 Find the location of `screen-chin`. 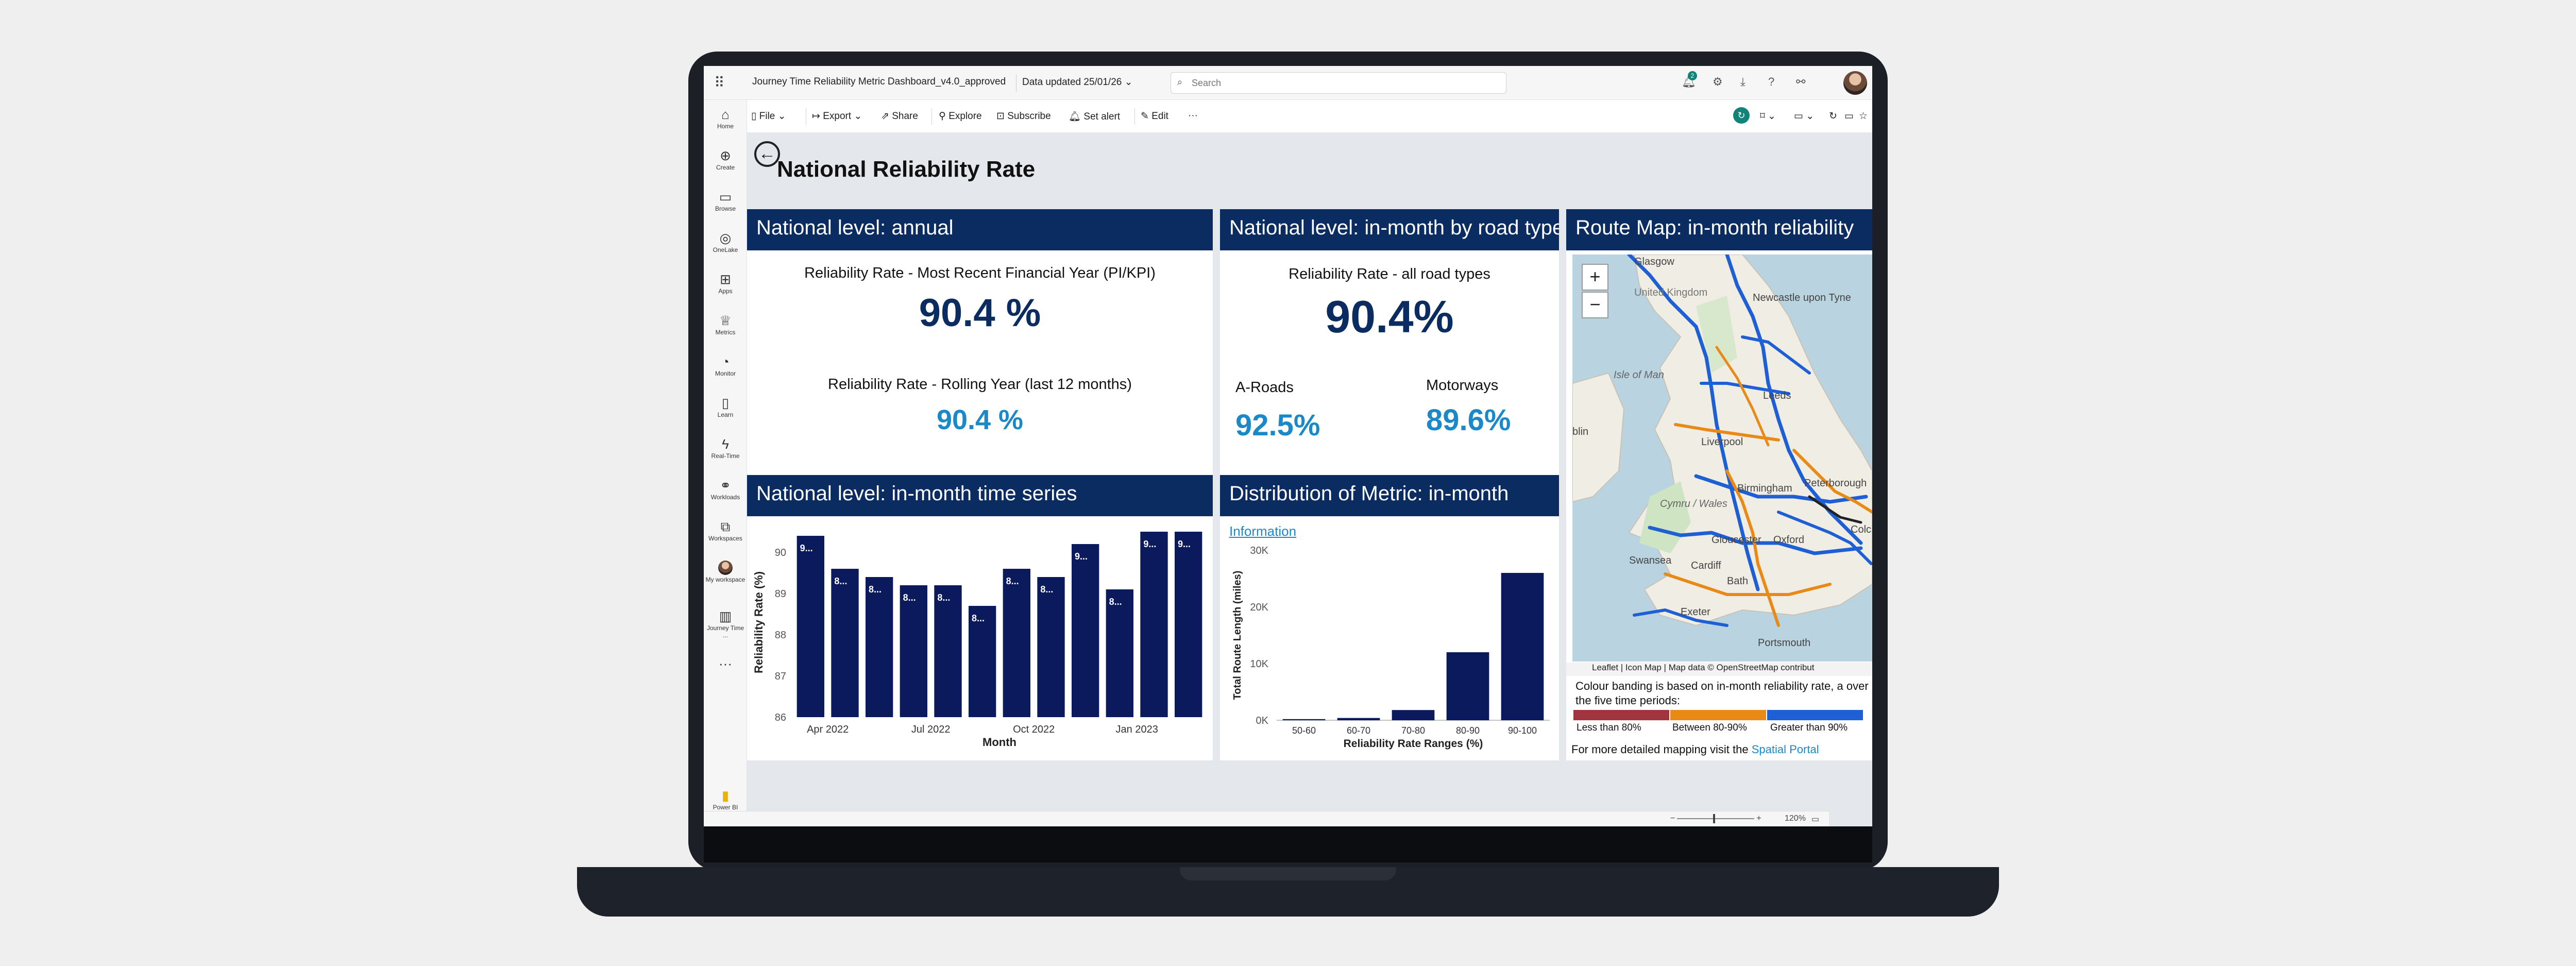

screen-chin is located at coordinates (1288, 844).